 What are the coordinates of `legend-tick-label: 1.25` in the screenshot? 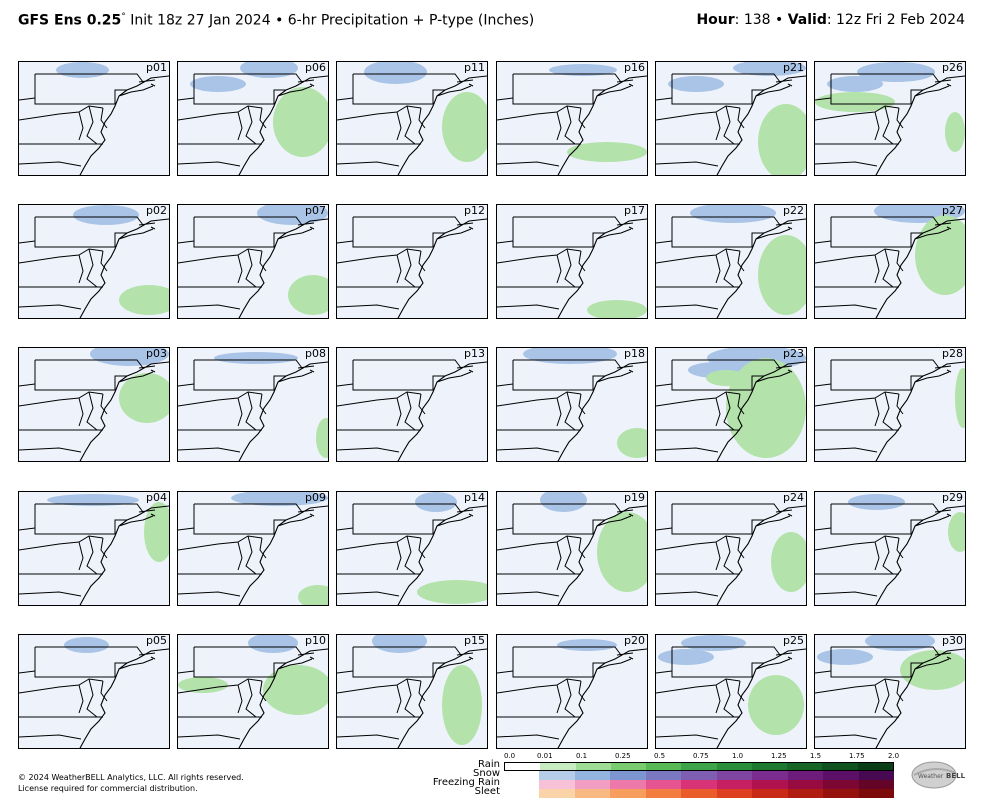 It's located at (779, 756).